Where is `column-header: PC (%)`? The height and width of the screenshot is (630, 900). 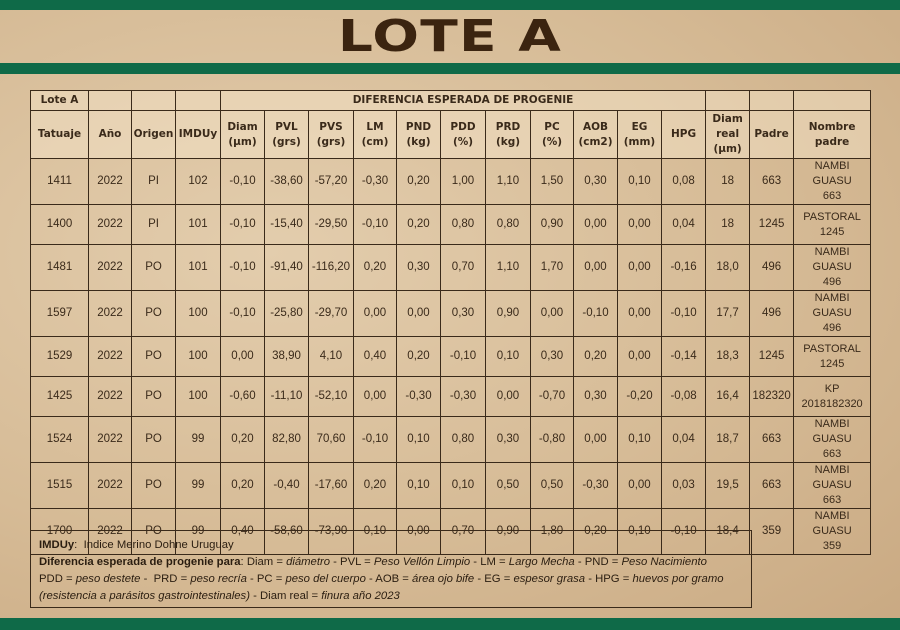 column-header: PC (%) is located at coordinates (552, 134).